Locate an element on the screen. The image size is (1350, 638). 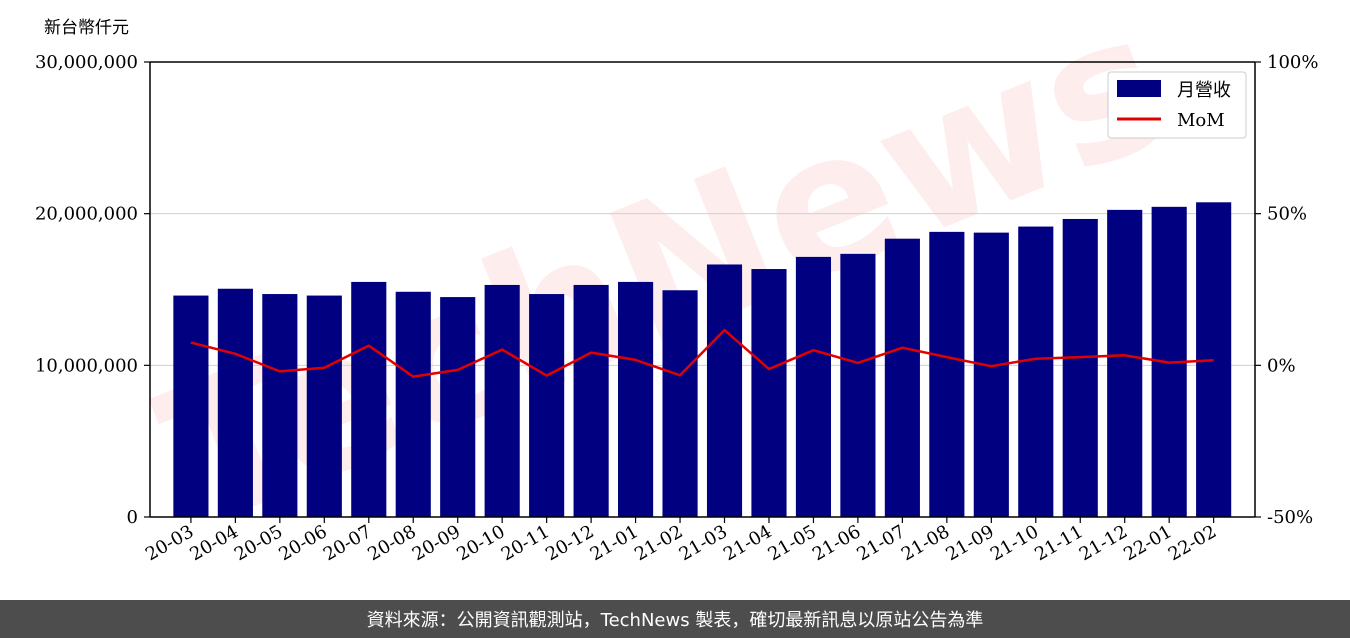
x-tick-label: 20-03 is located at coordinates (169, 543).